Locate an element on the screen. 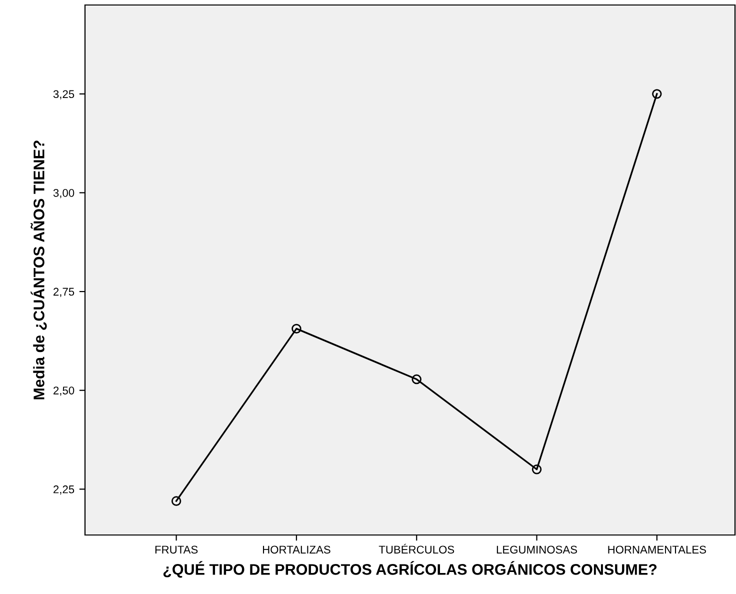 Image resolution: width=736 pixels, height=594 pixels. y-tick-label: 3,25 is located at coordinates (63, 95).